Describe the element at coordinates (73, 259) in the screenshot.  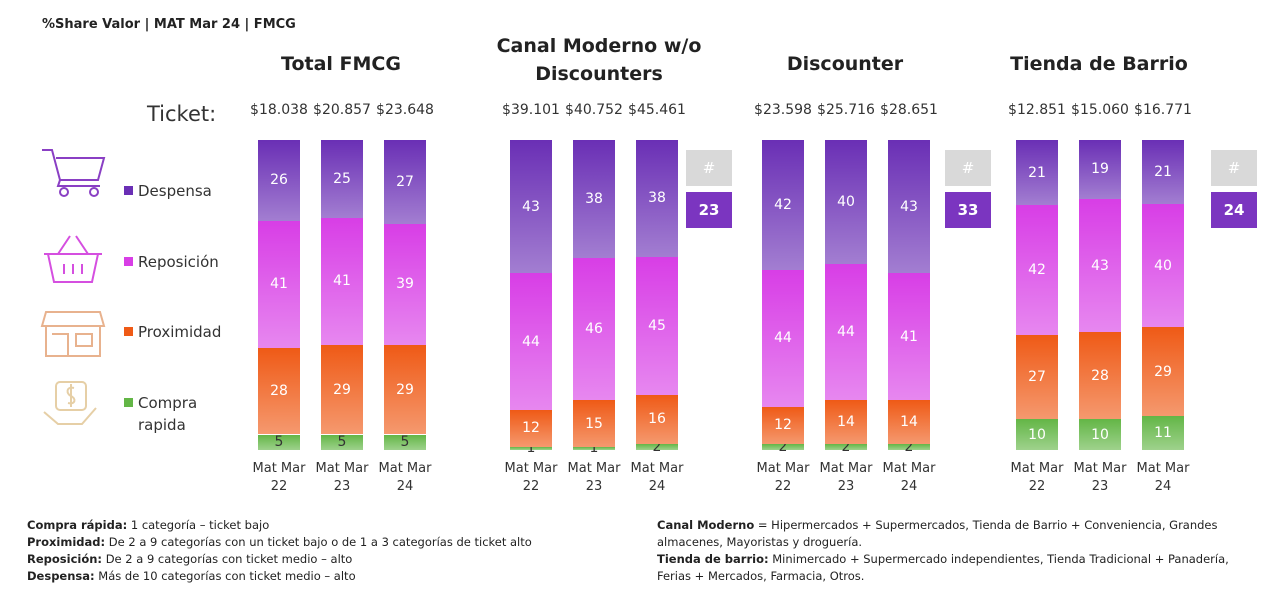
I see `basket-icon` at that location.